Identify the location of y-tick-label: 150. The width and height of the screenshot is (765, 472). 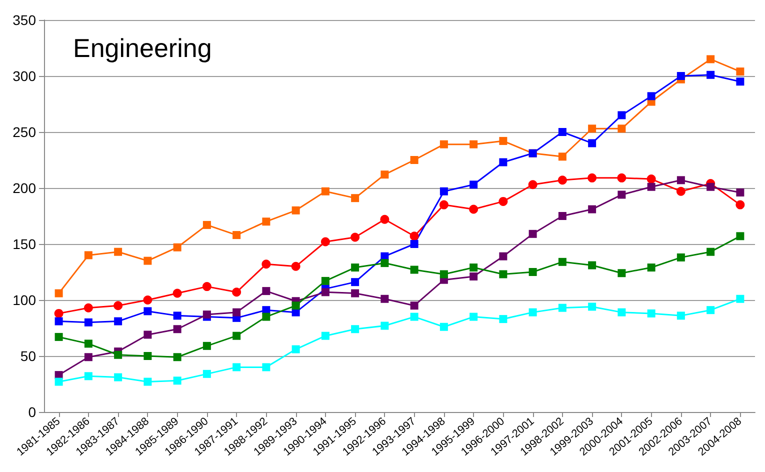
(24, 244).